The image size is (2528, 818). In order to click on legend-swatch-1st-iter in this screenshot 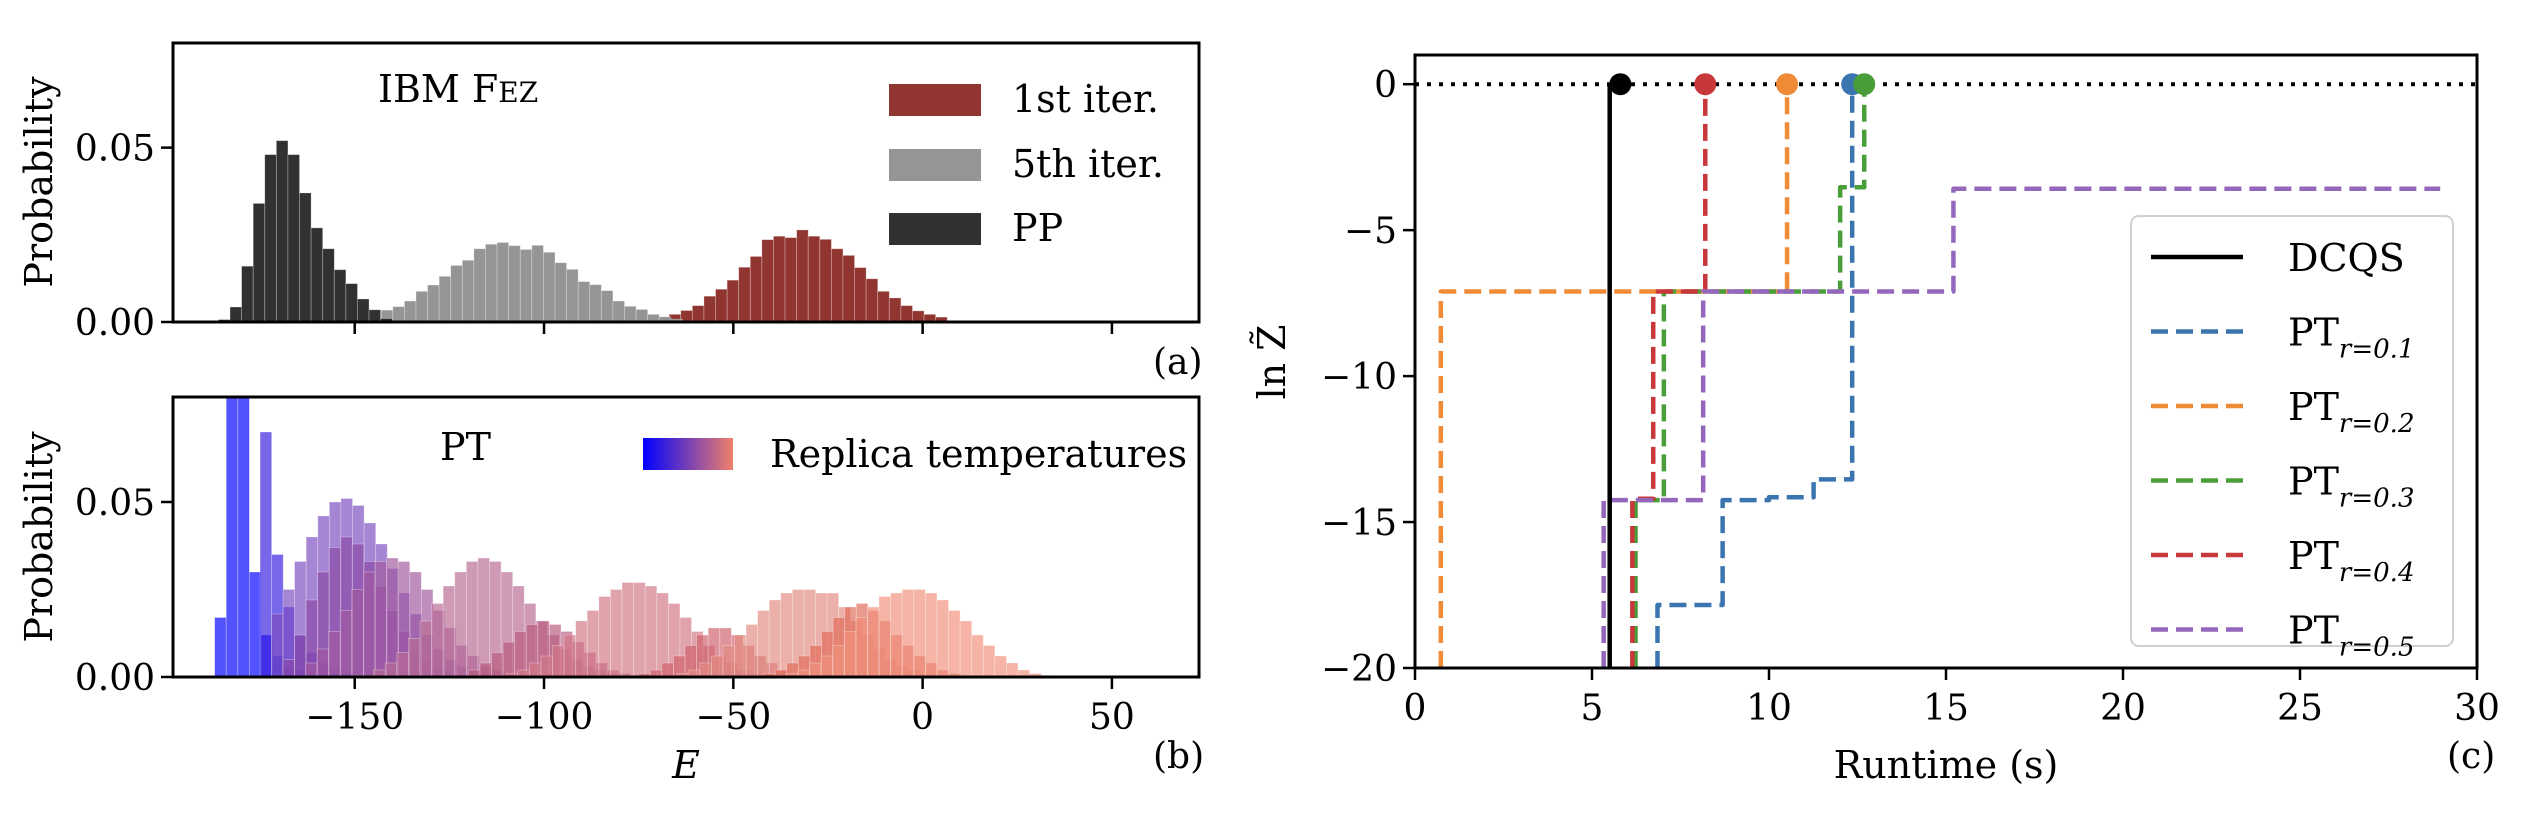, I will do `click(935, 100)`.